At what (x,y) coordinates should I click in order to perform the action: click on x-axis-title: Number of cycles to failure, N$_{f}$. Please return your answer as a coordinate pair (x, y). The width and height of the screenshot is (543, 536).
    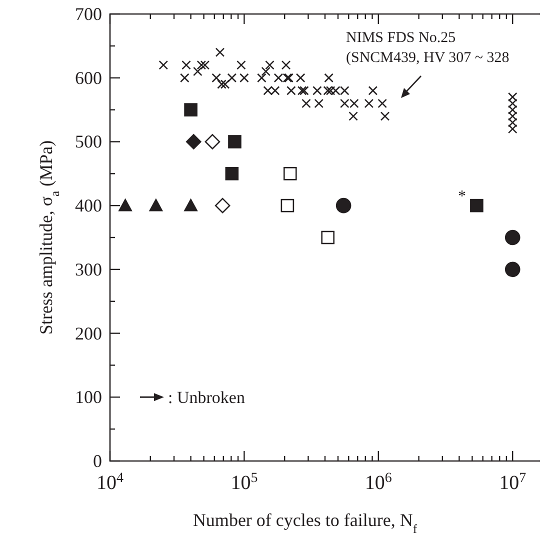
    Looking at the image, I should click on (305, 523).